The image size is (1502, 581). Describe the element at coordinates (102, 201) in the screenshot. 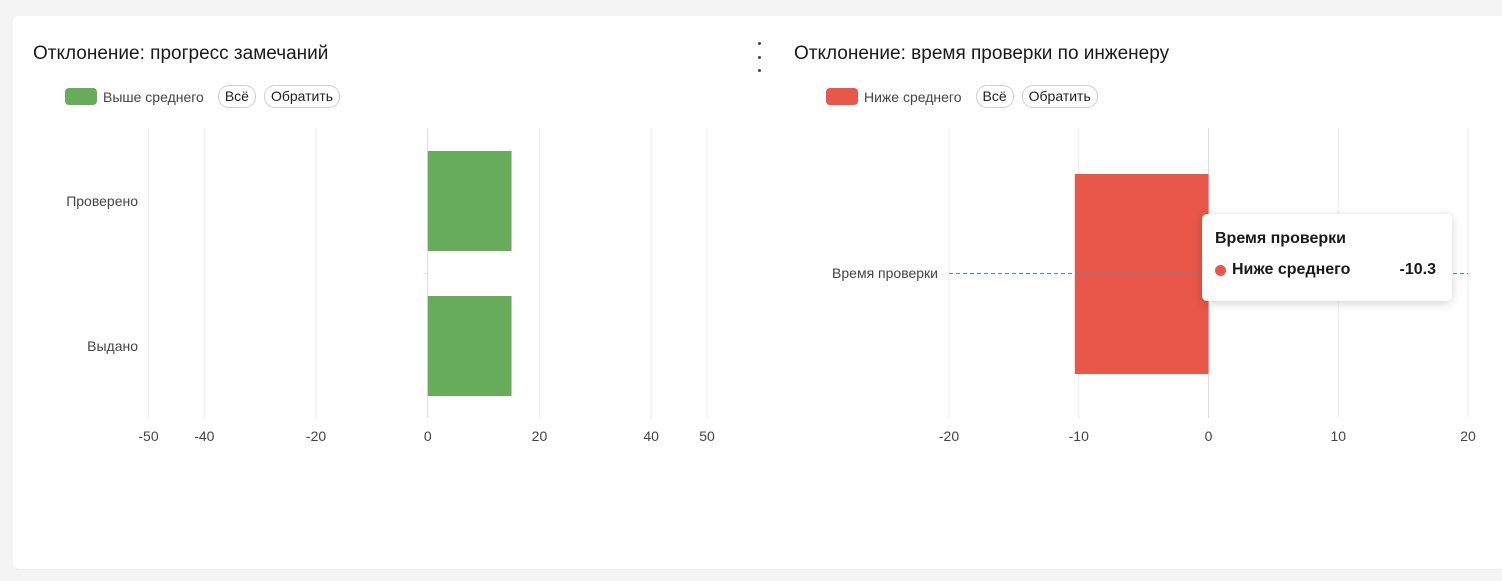

I see `left-category-label: Проверено` at that location.